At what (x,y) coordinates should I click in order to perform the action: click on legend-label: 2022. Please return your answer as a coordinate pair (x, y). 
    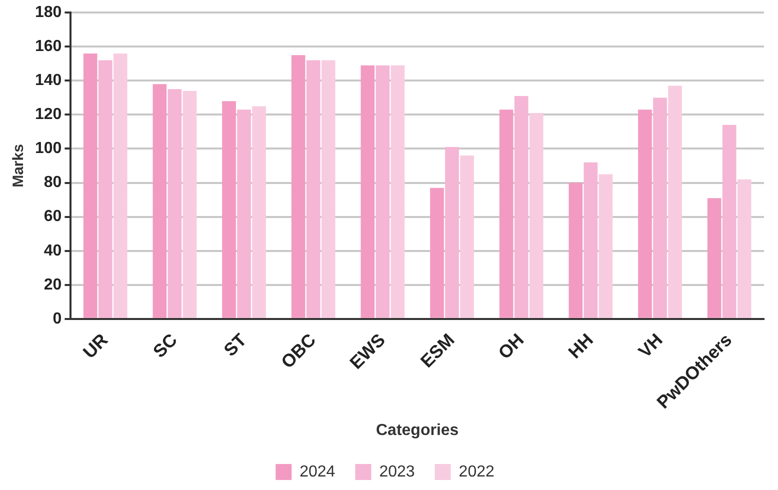
    Looking at the image, I should click on (476, 471).